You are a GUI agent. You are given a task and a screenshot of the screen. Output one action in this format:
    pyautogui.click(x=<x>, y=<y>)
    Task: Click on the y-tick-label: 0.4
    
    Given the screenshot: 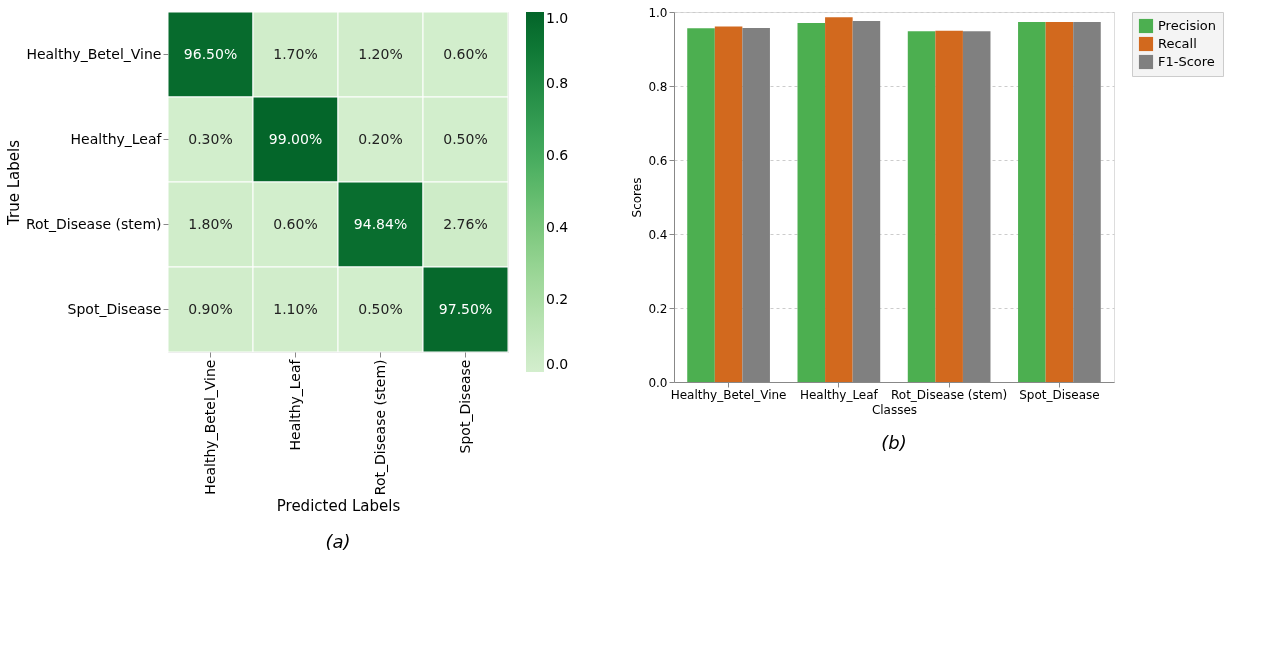 What is the action you would take?
    pyautogui.click(x=658, y=234)
    